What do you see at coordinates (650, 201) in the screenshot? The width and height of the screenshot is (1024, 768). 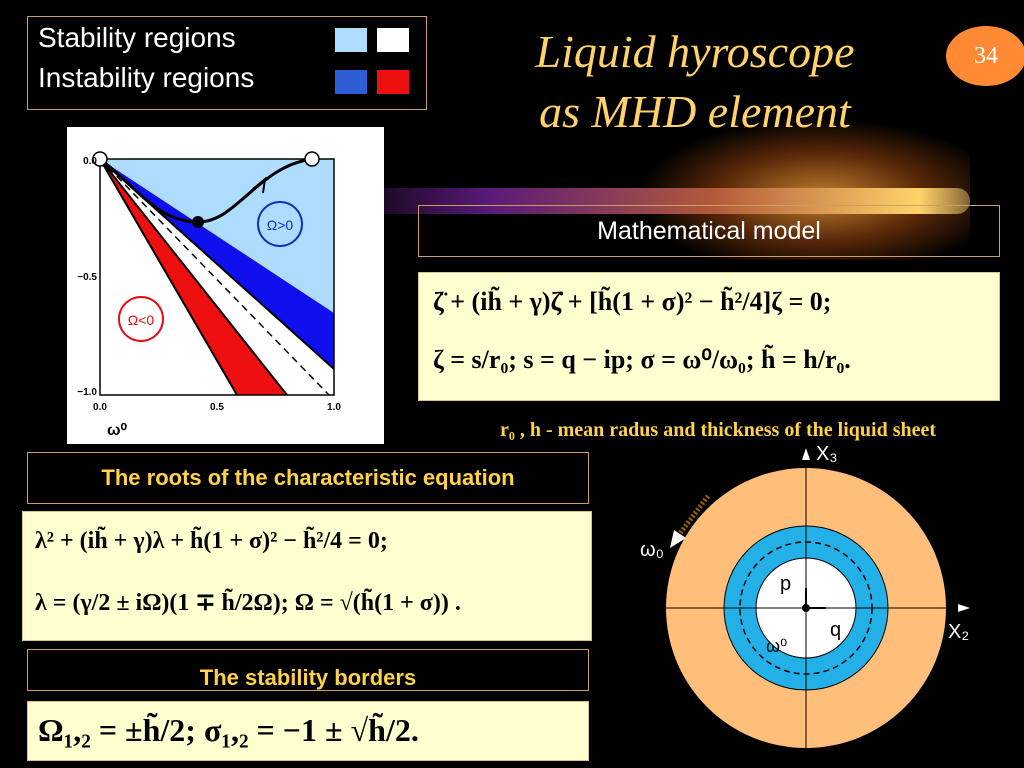 I see `glow-streak` at bounding box center [650, 201].